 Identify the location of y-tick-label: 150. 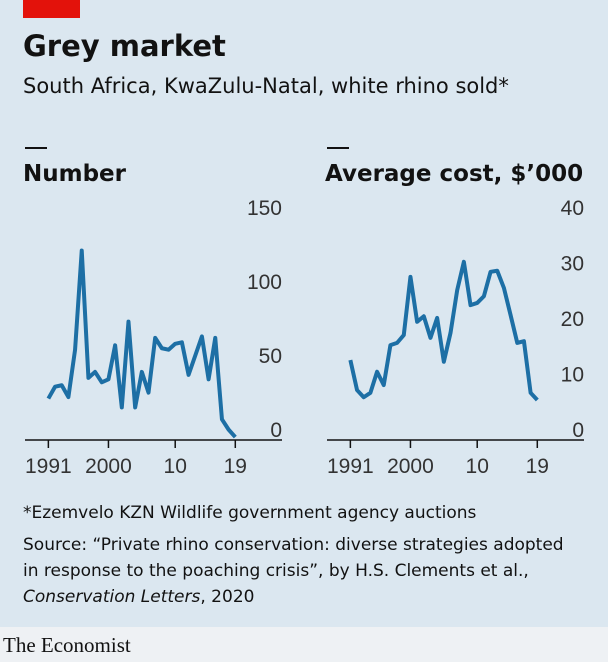
(264, 208).